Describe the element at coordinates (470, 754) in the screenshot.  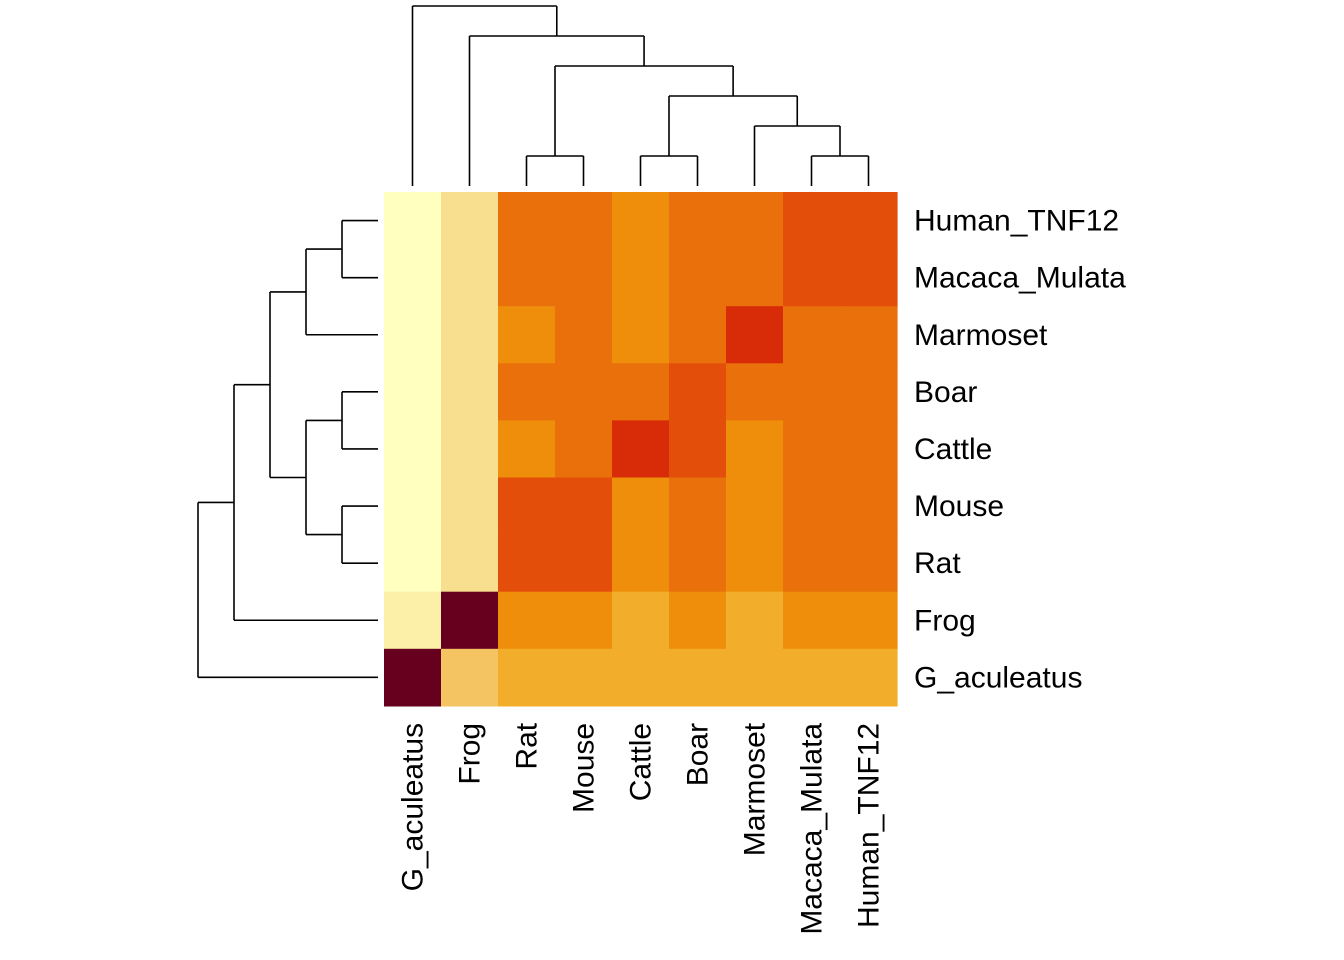
I see `column-label-Frog: Frog` at that location.